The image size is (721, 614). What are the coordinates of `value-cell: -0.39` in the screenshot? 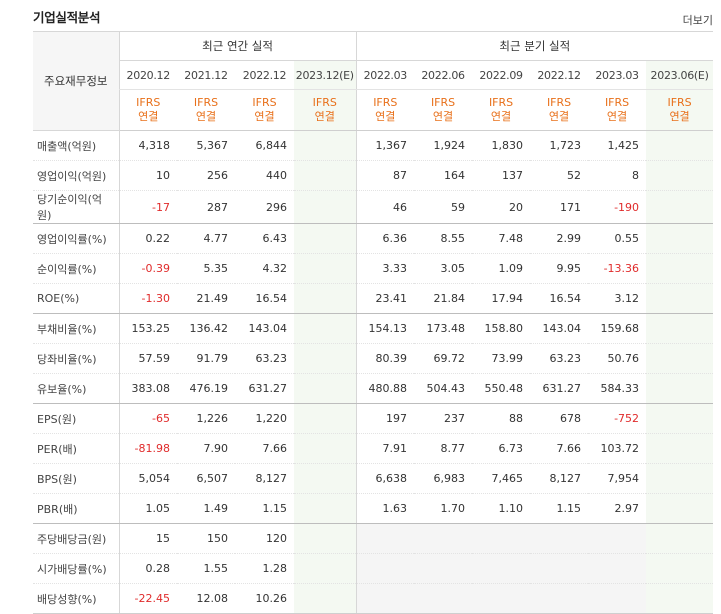 It's located at (147, 268).